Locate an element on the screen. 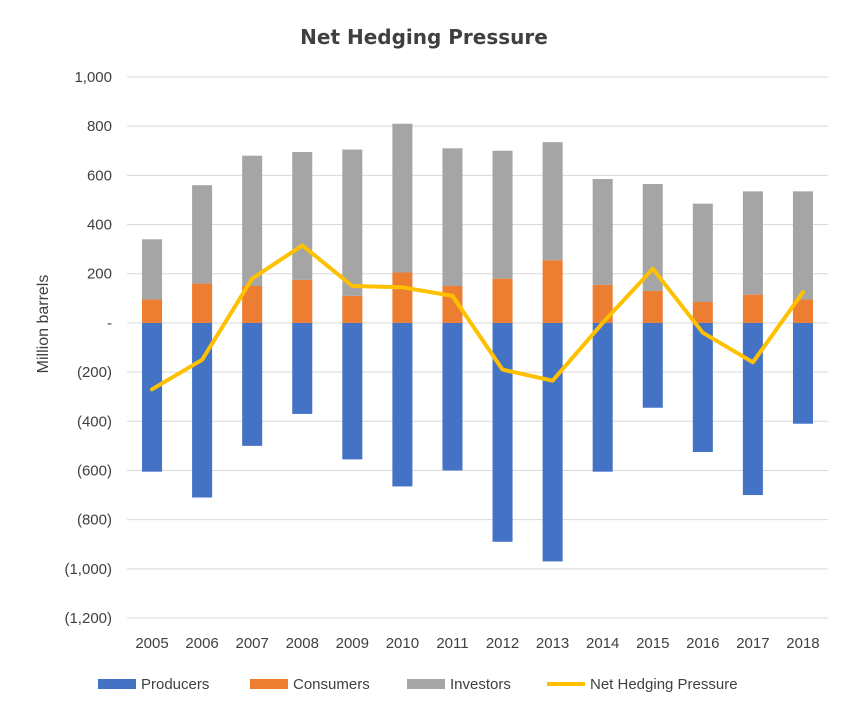 The image size is (849, 714). bar-investors-2013 is located at coordinates (552, 201).